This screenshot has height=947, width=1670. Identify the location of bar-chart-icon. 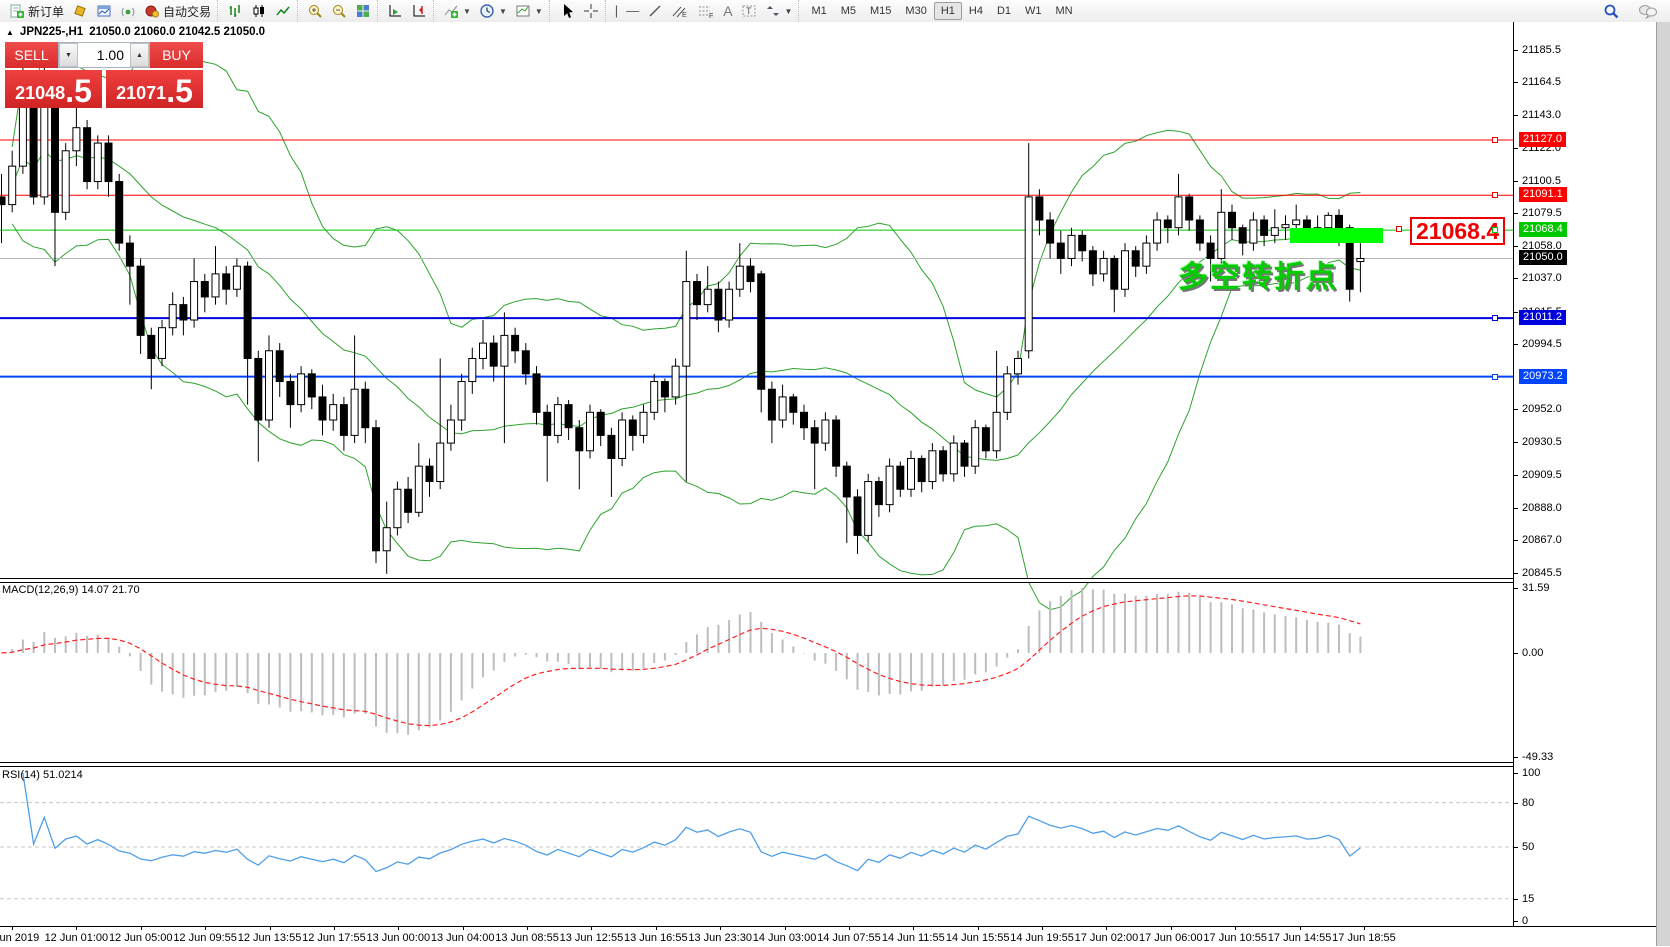
(235, 11).